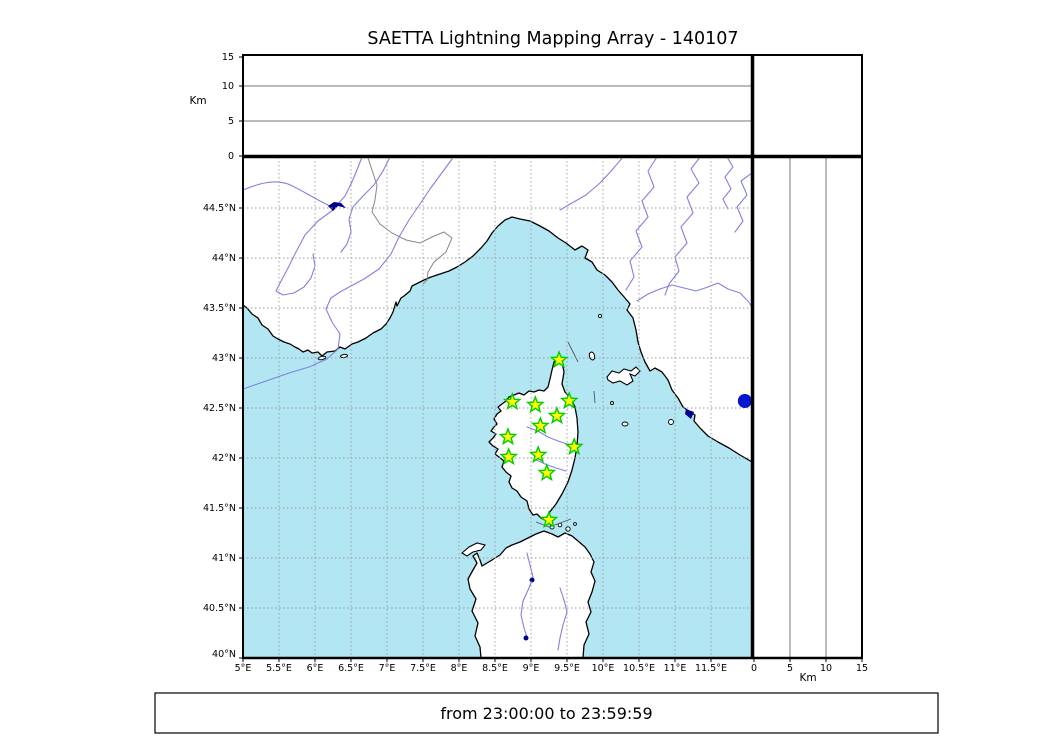 Image resolution: width=1050 pixels, height=750 pixels. What do you see at coordinates (219, 408) in the screenshot?
I see `lat-tick-label: 42.5°N` at bounding box center [219, 408].